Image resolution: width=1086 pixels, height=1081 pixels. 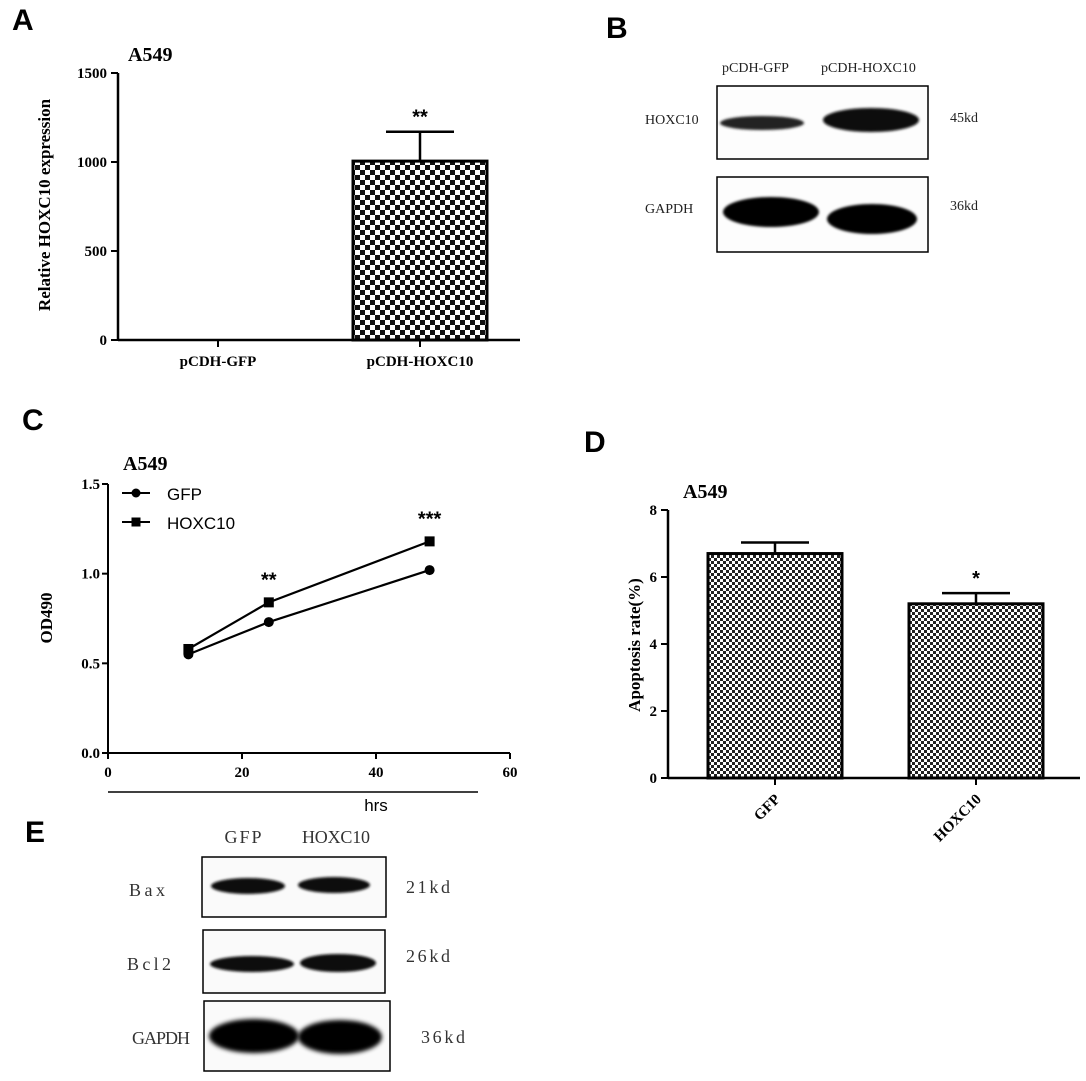 What do you see at coordinates (767, 808) in the screenshot?
I see `panel-d-x-tick-label: GFP` at bounding box center [767, 808].